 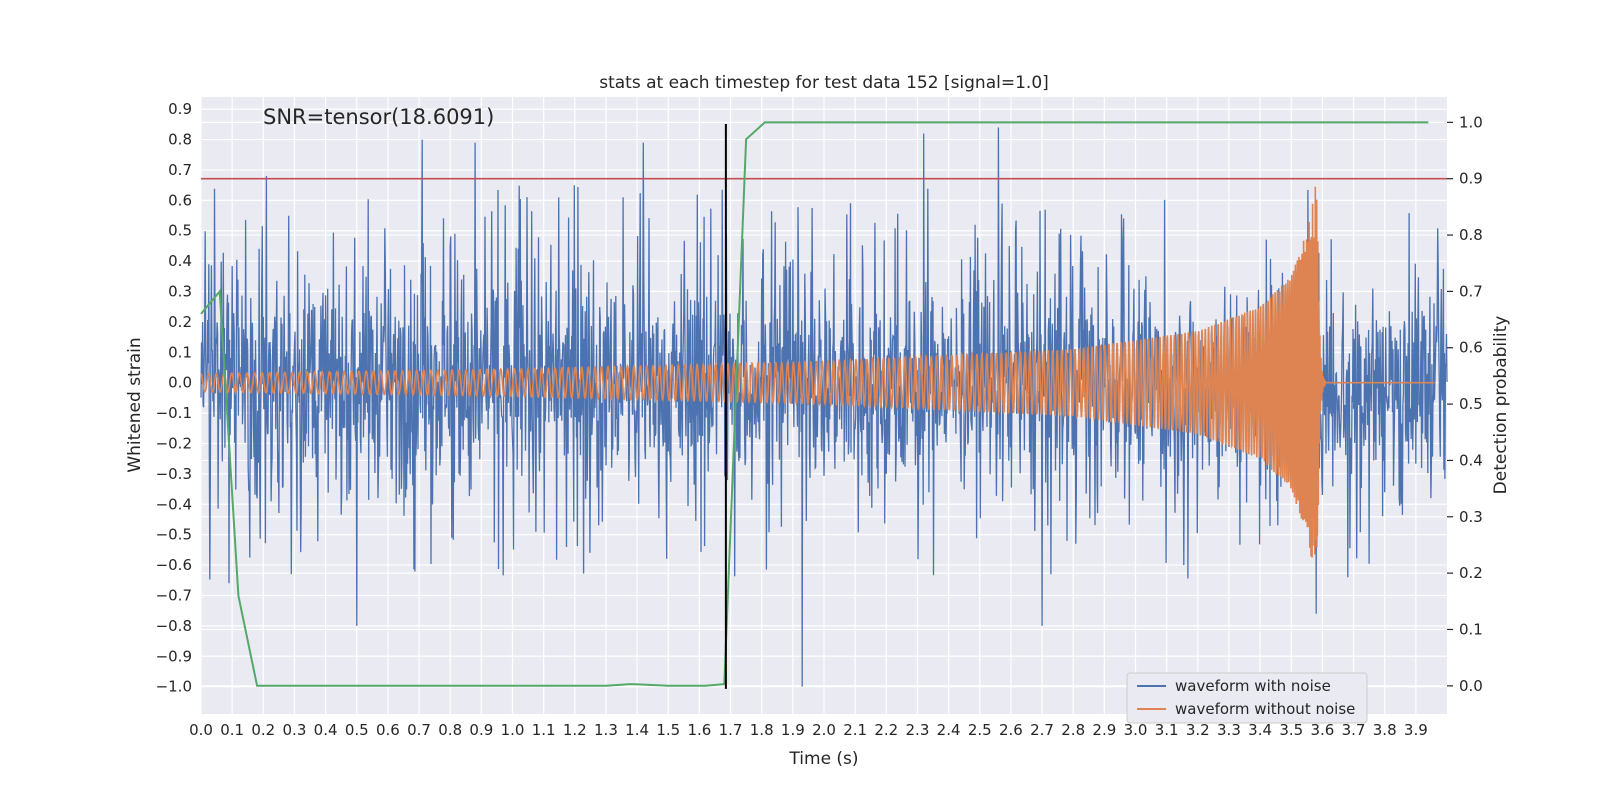 What do you see at coordinates (762, 730) in the screenshot?
I see `x-tick-label: 1.8` at bounding box center [762, 730].